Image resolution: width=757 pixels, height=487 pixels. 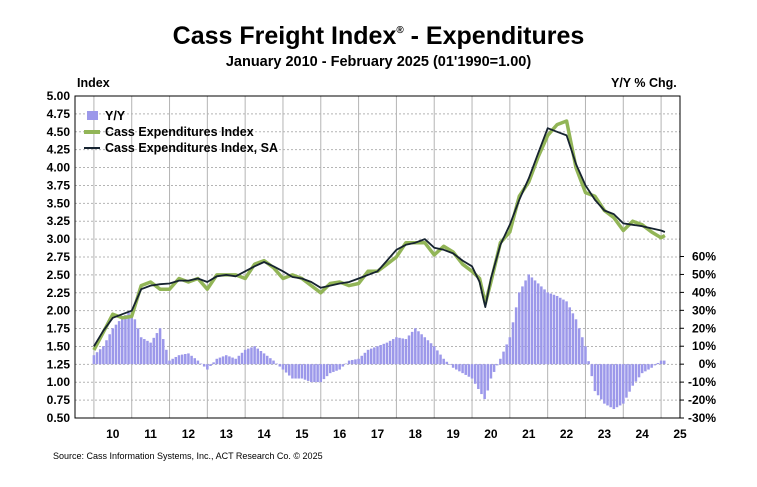 I want to click on chart-title-text: Cass Freight Index, so click(x=284, y=36).